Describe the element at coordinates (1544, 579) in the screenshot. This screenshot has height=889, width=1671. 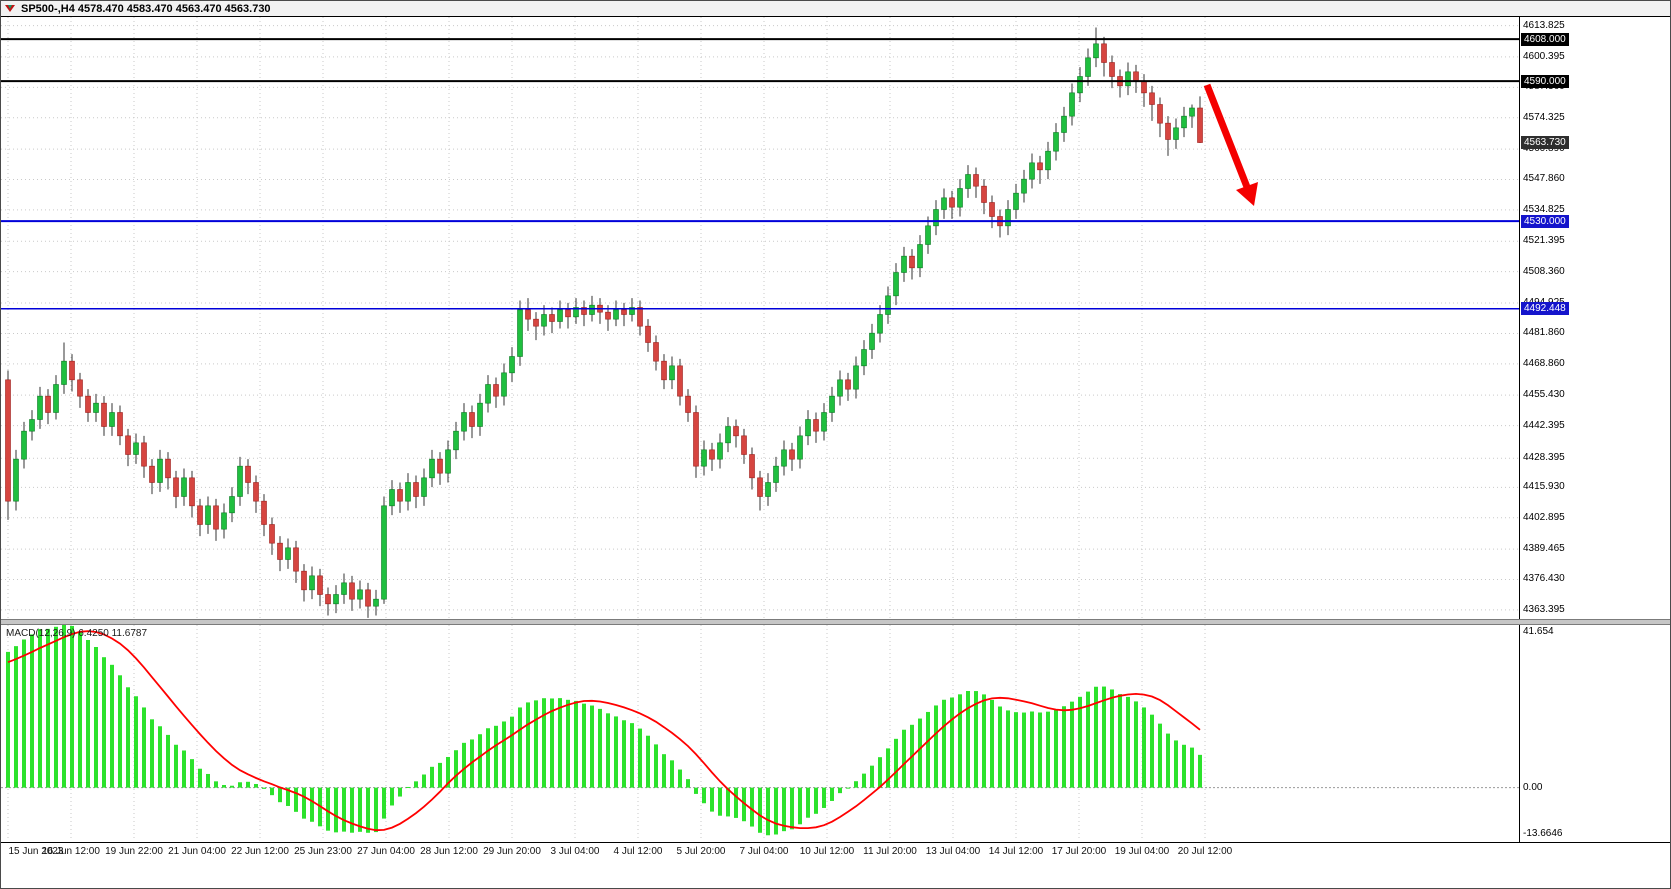
I see `price-tick-label: 4376.430` at that location.